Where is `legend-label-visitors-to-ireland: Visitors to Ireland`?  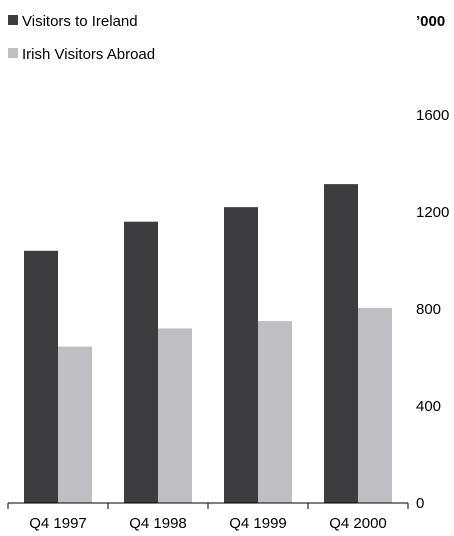
legend-label-visitors-to-ireland: Visitors to Ireland is located at coordinates (80, 21).